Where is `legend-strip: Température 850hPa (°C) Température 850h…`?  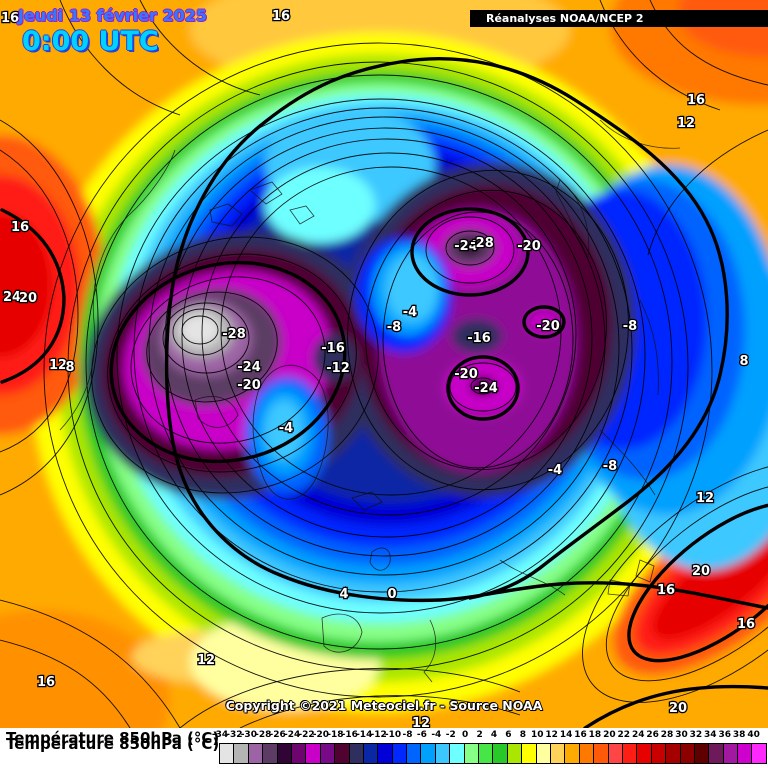 legend-strip: Température 850hPa (°C) Température 850h… is located at coordinates (384, 748).